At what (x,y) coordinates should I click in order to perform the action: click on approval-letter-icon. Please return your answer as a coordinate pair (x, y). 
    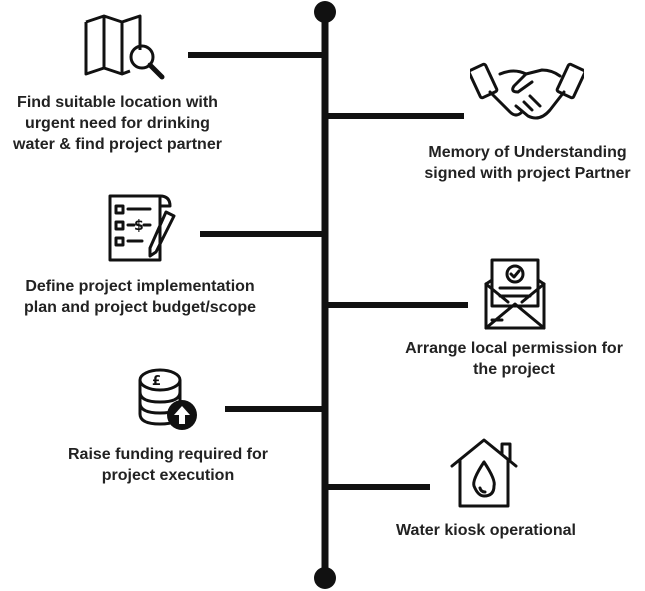
    Looking at the image, I should click on (515, 294).